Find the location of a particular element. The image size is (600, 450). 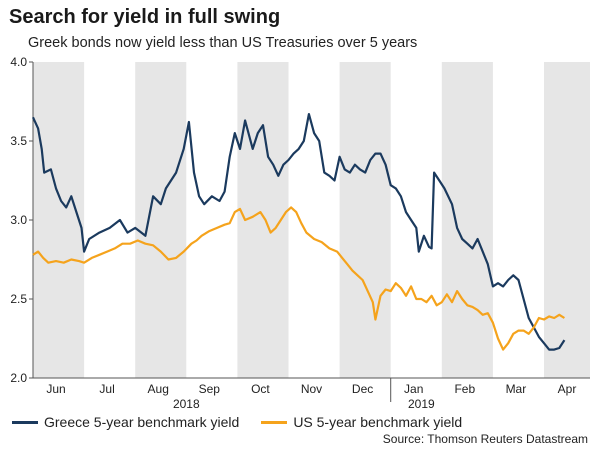

y-tick-label: 3.0 is located at coordinates (18, 220).